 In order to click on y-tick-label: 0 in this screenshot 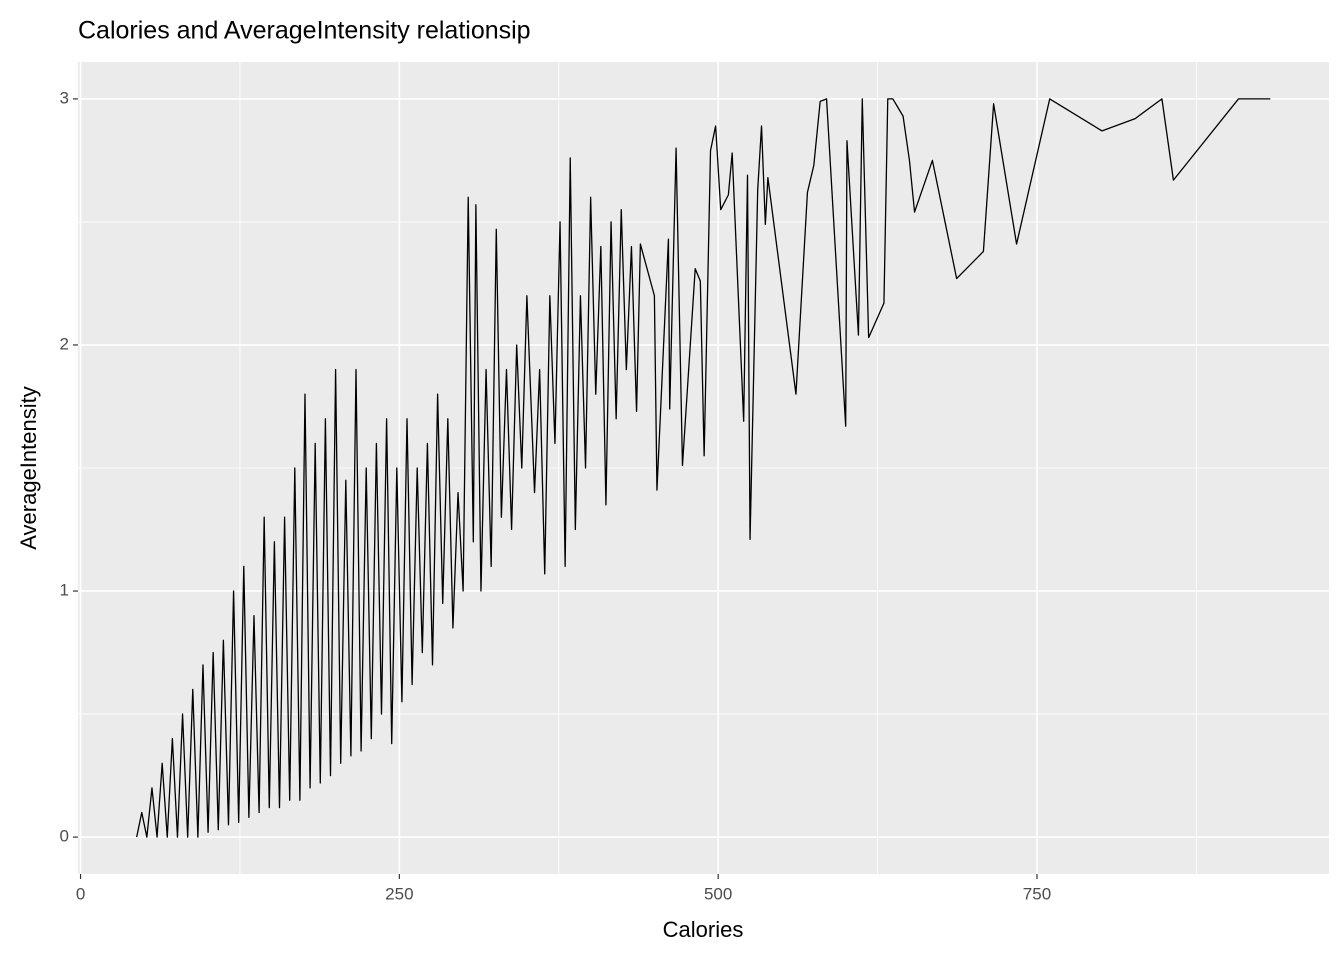, I will do `click(64, 836)`.